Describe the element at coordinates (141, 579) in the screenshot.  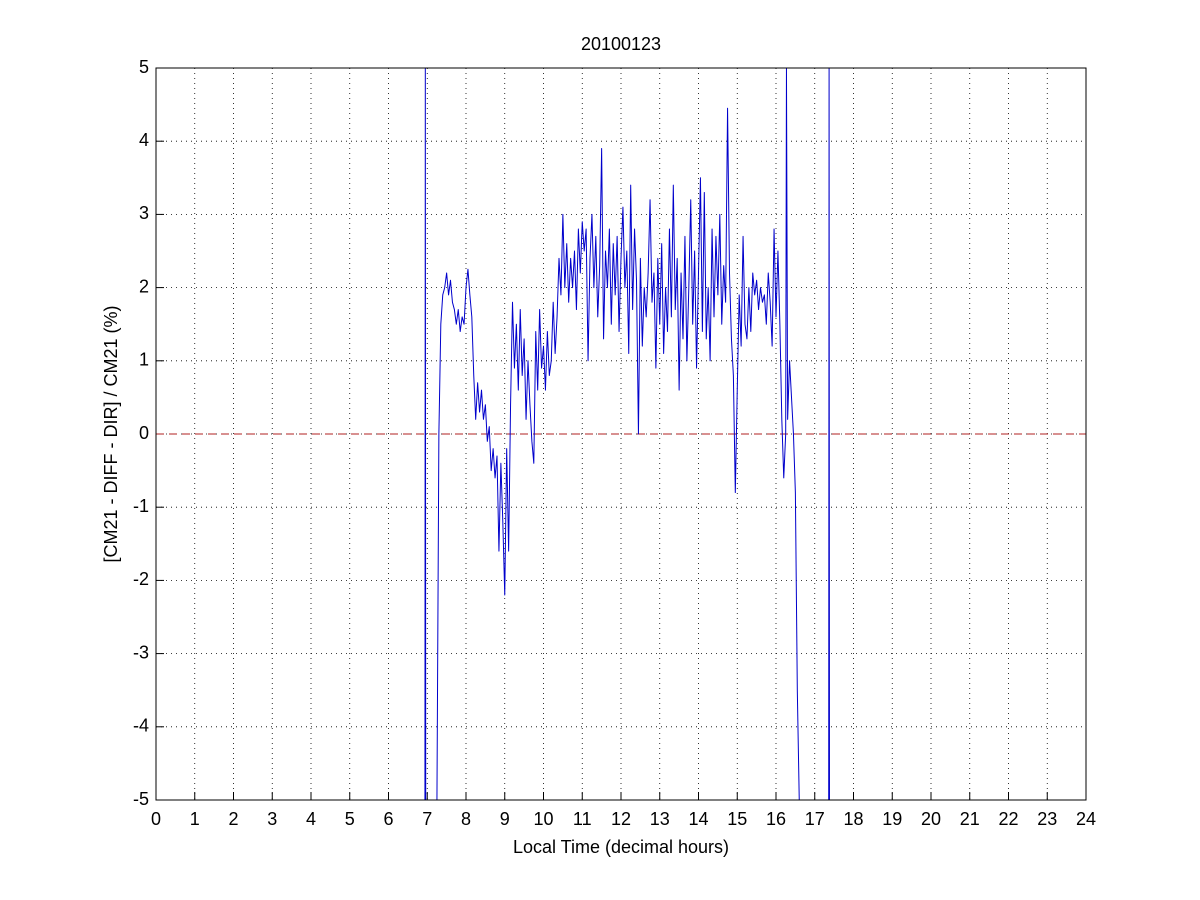
I see `y-tick-label: -2` at that location.